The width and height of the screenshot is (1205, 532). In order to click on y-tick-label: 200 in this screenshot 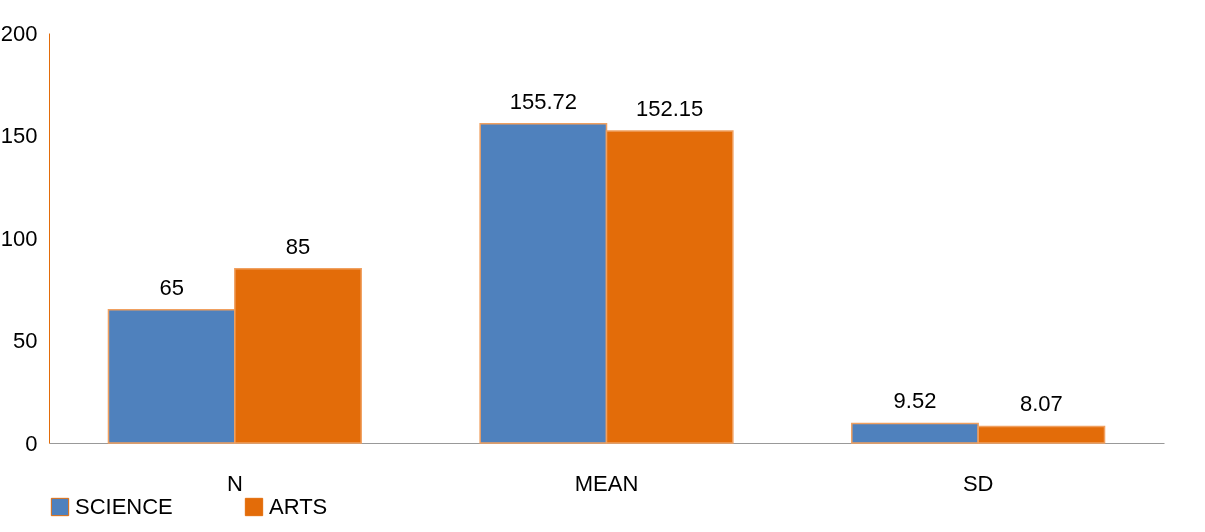, I will do `click(19, 33)`.